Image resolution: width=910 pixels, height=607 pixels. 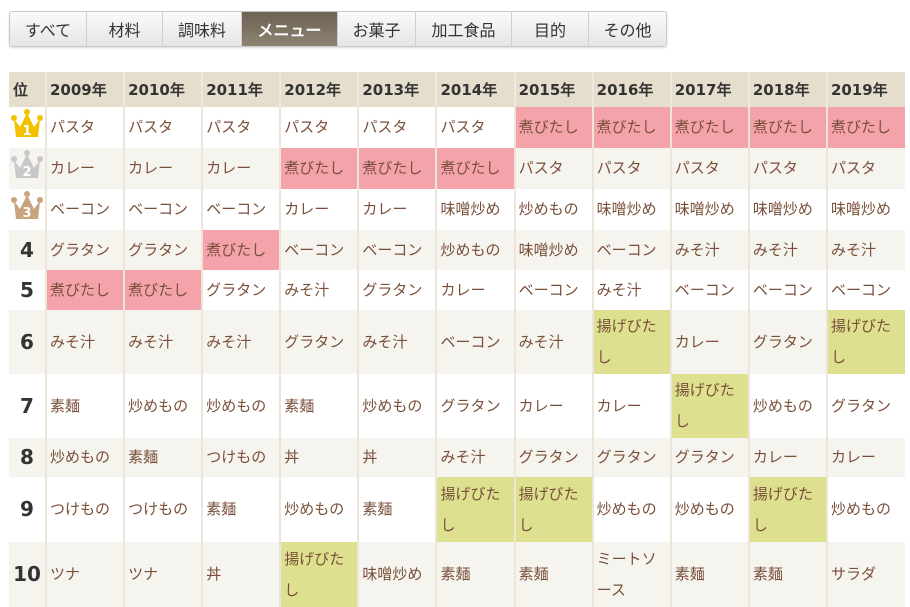 What do you see at coordinates (709, 89) in the screenshot?
I see `year-header: 2017年` at bounding box center [709, 89].